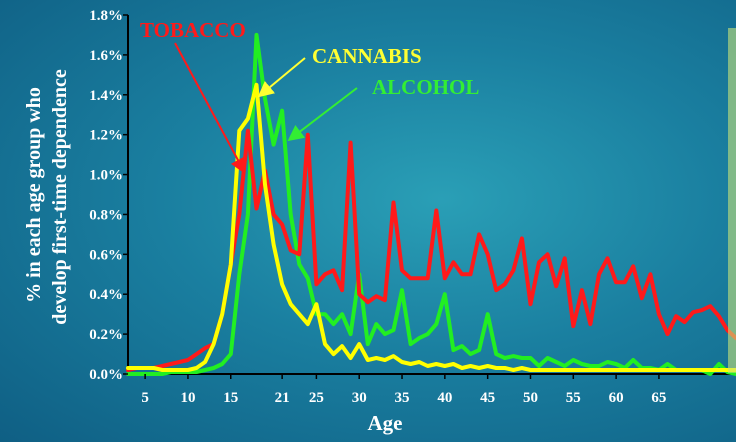  I want to click on x-tick-label: 15, so click(230, 398).